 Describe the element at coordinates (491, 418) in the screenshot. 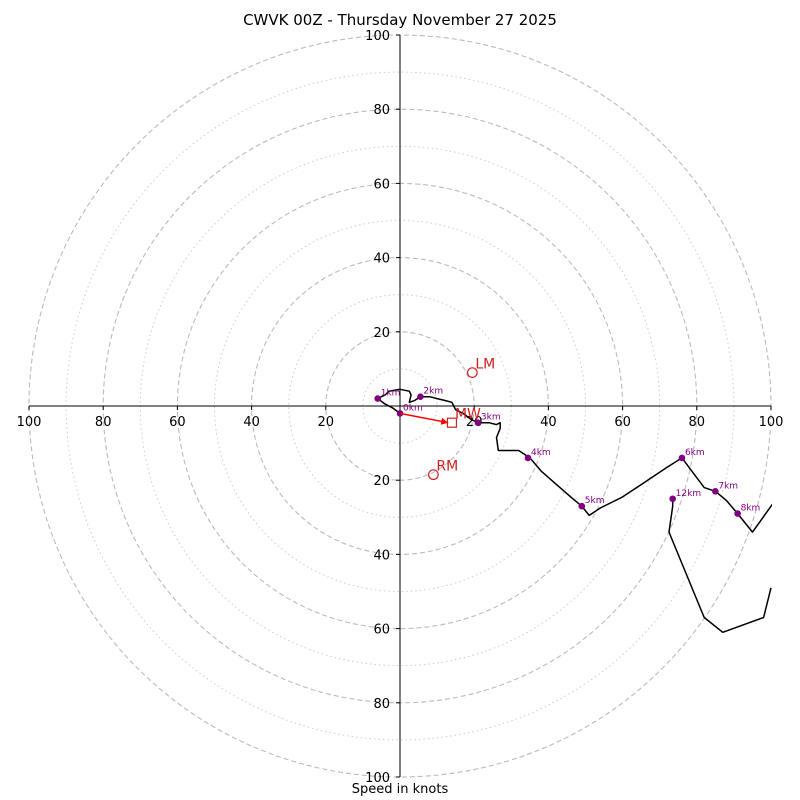

I see `height-marker-label: 3km` at that location.